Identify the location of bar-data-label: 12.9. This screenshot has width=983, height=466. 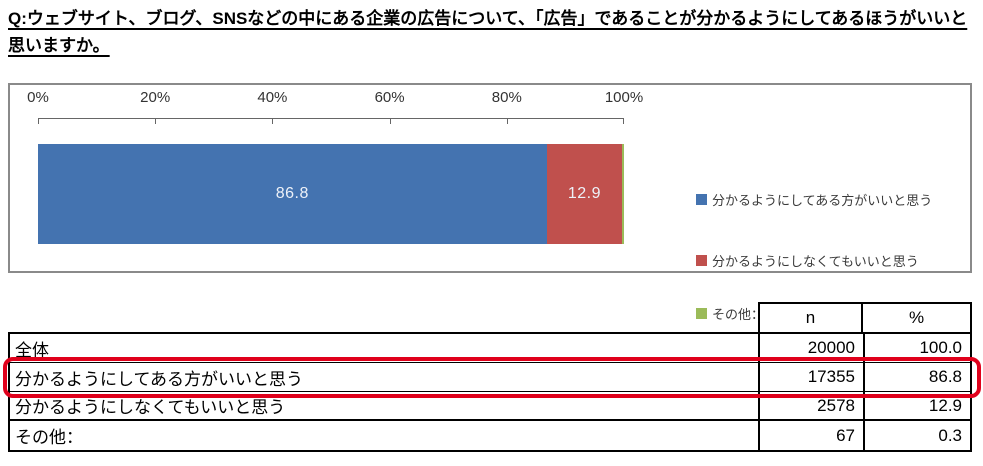
(584, 193).